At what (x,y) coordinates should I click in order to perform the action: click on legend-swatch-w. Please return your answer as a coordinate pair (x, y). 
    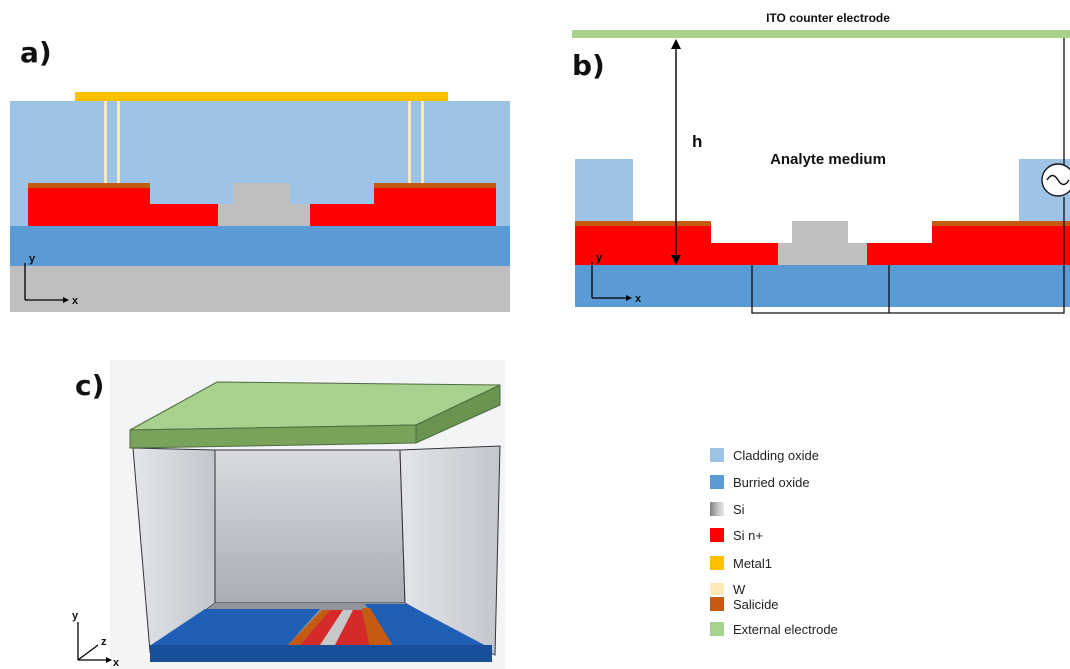
    Looking at the image, I should click on (717, 589).